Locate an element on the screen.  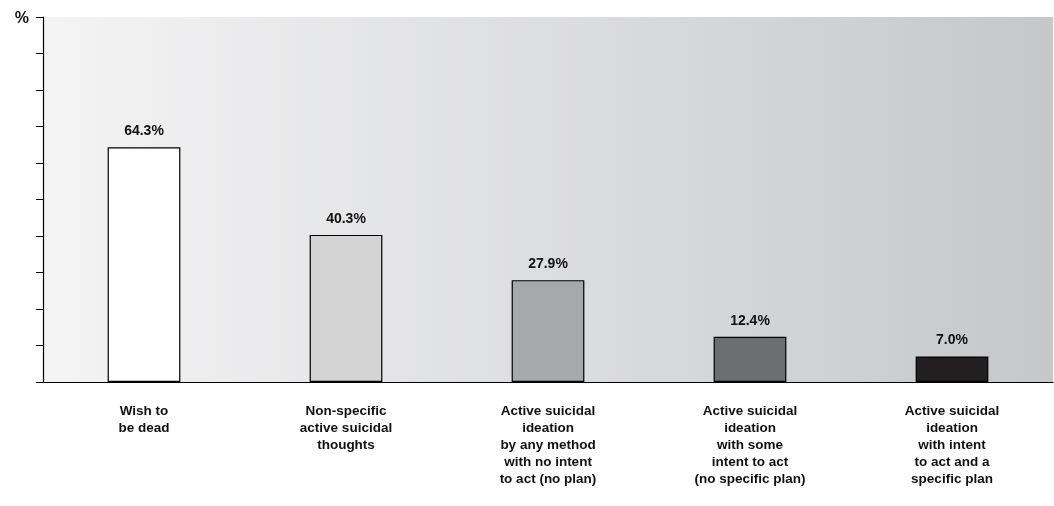
data-label: 12.4% is located at coordinates (750, 319).